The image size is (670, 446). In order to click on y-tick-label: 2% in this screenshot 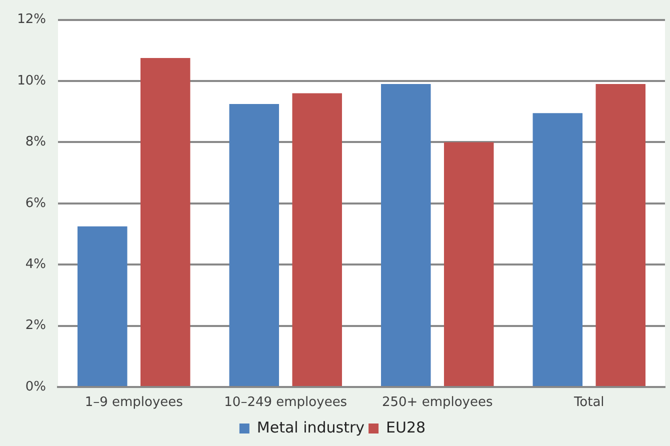, I will do `click(35, 326)`.